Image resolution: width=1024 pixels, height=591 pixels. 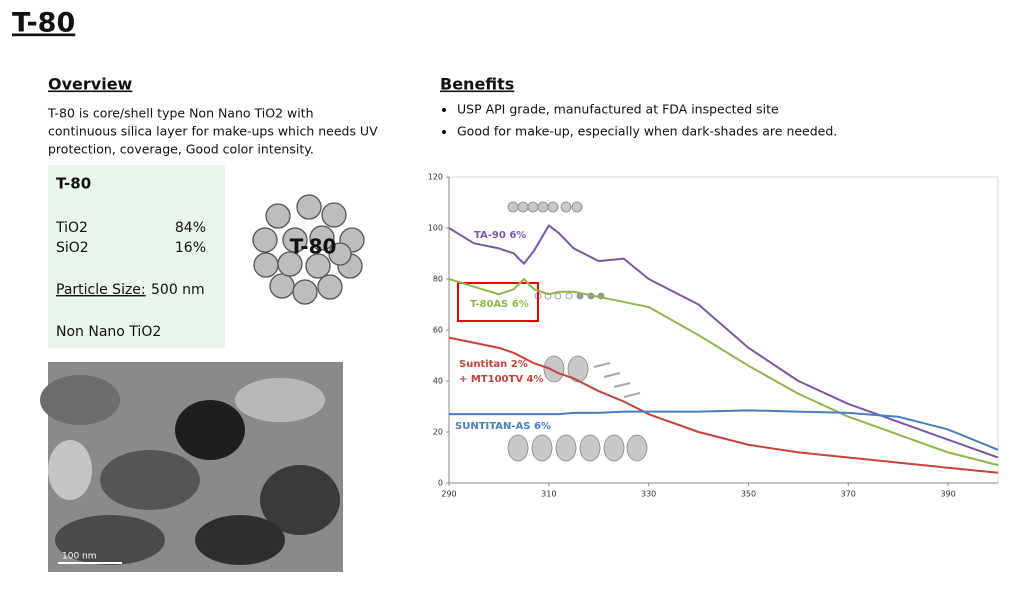 I want to click on y-tick-label: 80, so click(x=438, y=279).